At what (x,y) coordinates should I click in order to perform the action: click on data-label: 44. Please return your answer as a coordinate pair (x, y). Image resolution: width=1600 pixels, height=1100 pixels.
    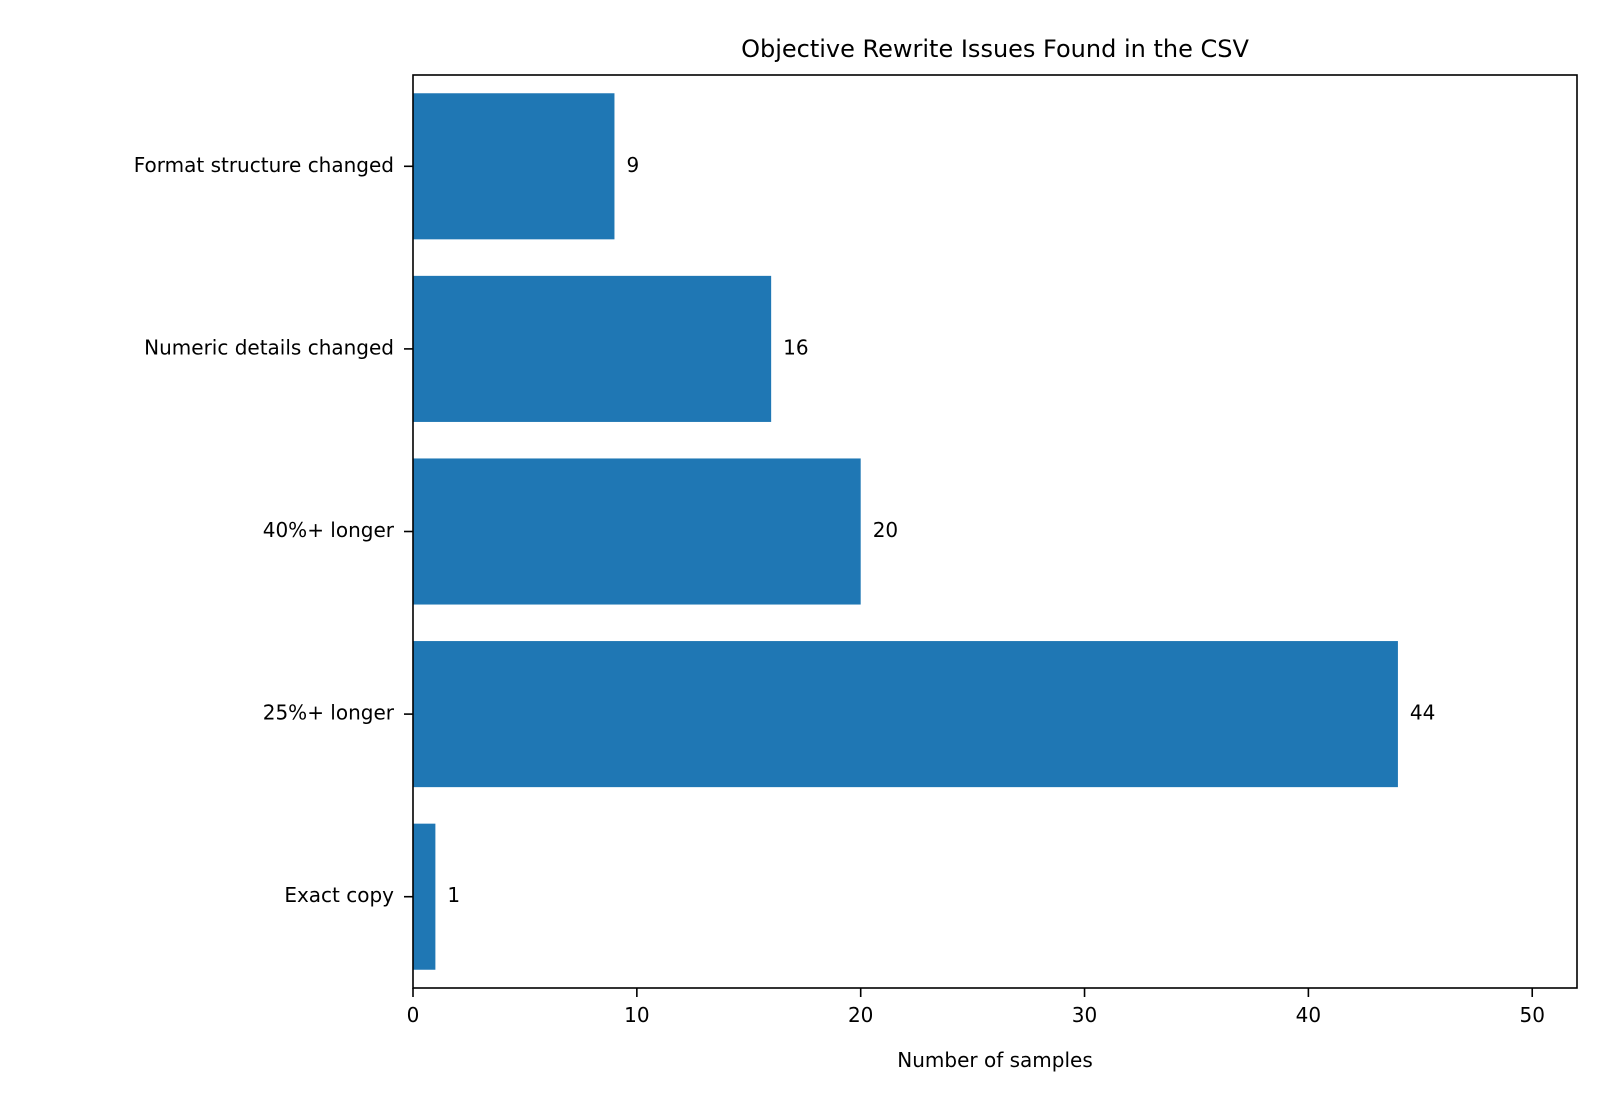
    Looking at the image, I should click on (1422, 713).